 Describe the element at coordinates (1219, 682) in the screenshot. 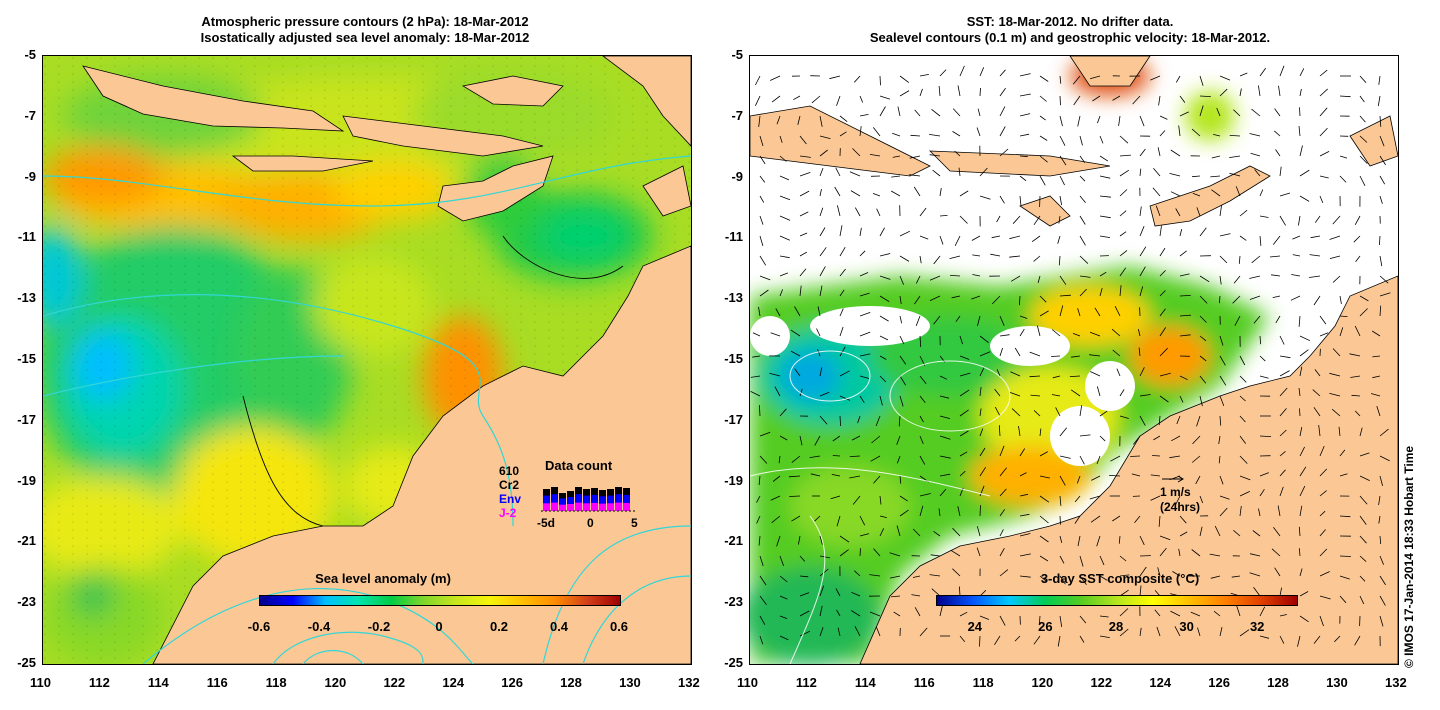

I see `longitude-tick: 126` at that location.